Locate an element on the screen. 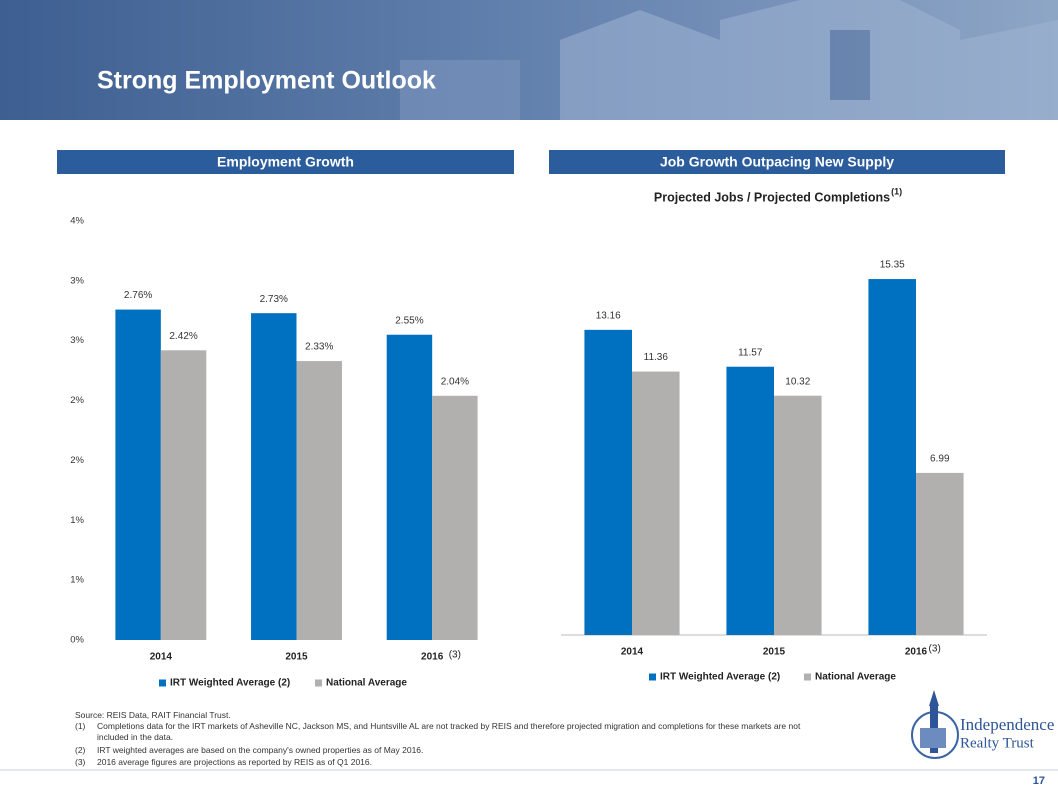 Image resolution: width=1058 pixels, height=796 pixels. data-label: 2.42% is located at coordinates (183, 336).